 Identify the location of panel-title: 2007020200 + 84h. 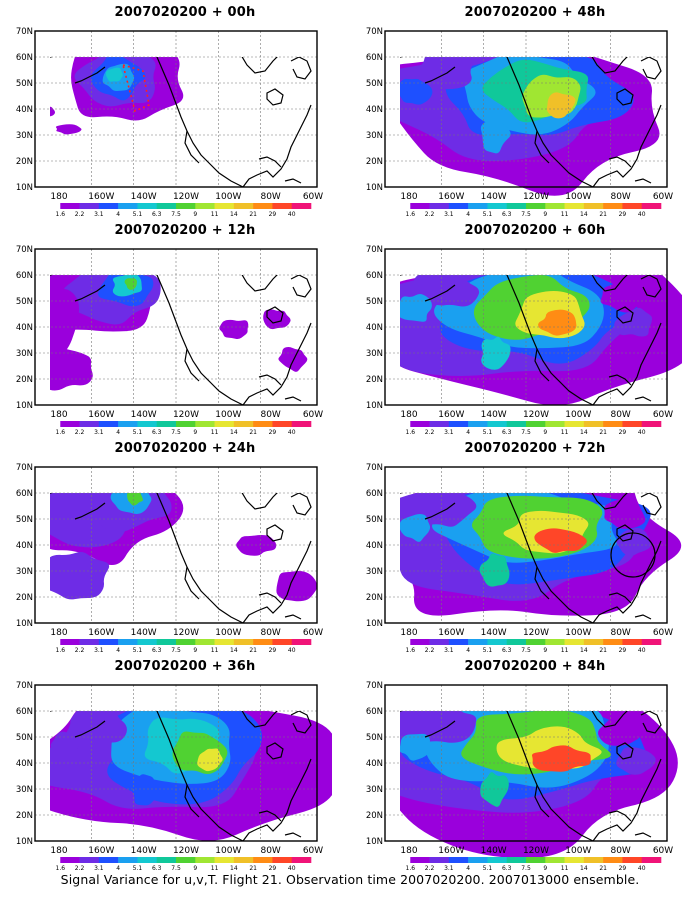
(535, 666).